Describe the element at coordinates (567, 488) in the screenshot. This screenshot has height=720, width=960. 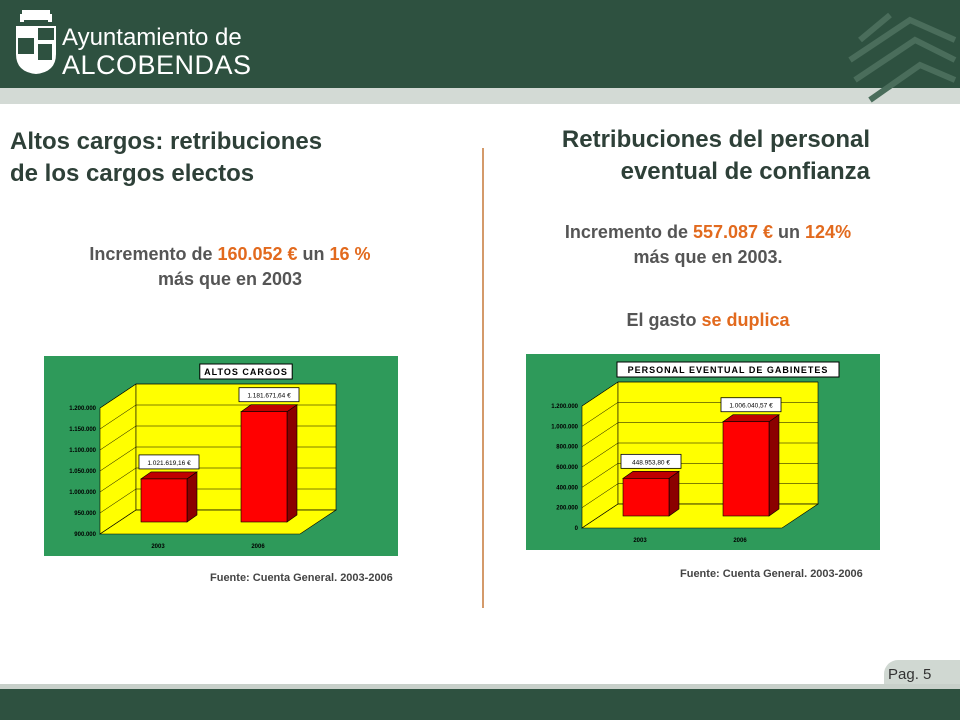
I see `y-tick-label: 400.000` at that location.